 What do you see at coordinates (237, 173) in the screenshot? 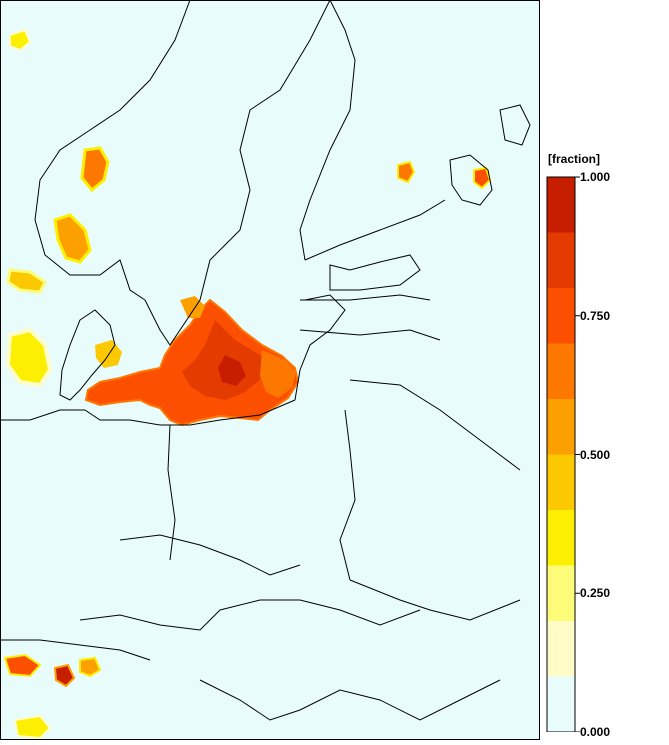
I see `sweden-coast` at bounding box center [237, 173].